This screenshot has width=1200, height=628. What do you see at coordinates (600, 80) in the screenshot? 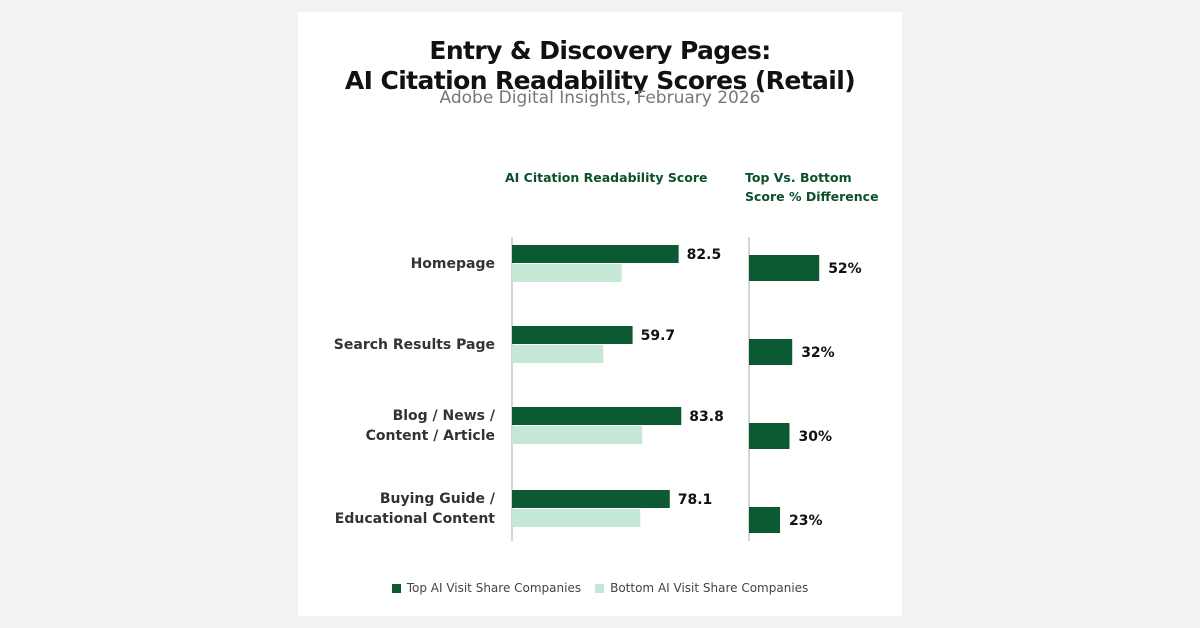
I see `chart-title-line-2: AI Citation Readability Scores (Retail)` at bounding box center [600, 80].